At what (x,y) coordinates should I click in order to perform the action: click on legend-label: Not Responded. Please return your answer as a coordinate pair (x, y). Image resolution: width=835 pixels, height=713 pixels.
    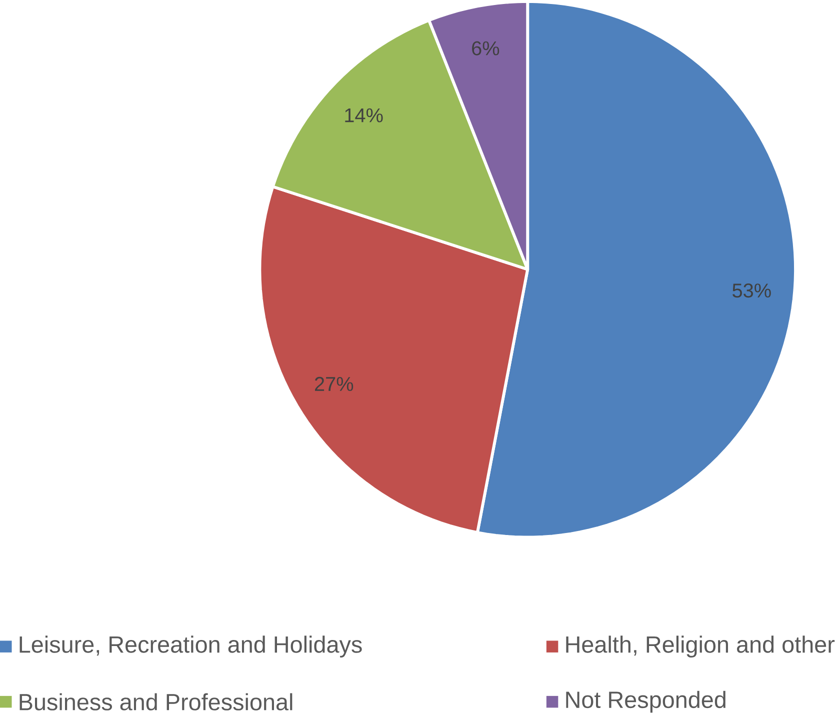
    Looking at the image, I should click on (646, 702).